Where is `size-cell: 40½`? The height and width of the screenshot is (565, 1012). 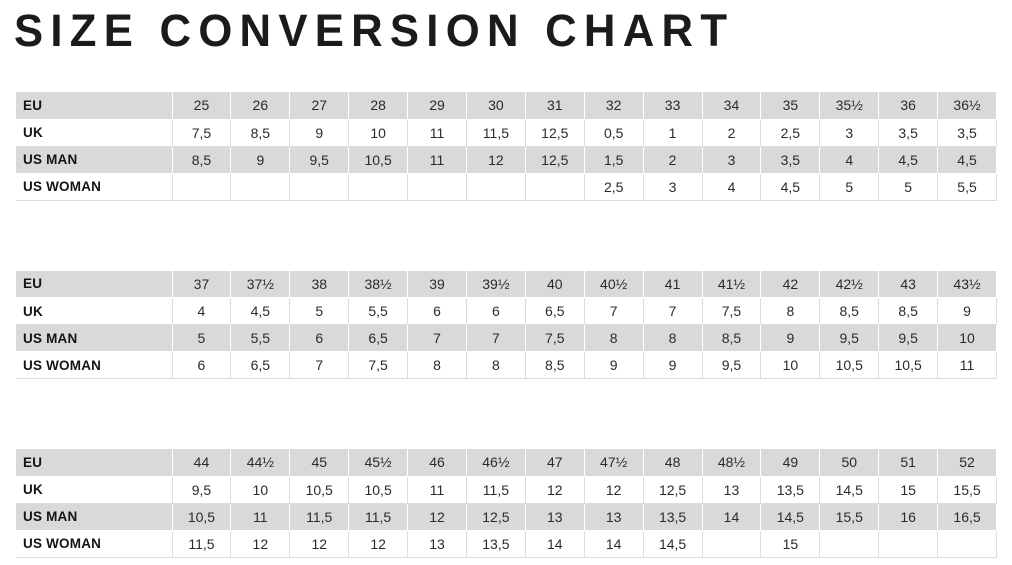 size-cell: 40½ is located at coordinates (614, 284).